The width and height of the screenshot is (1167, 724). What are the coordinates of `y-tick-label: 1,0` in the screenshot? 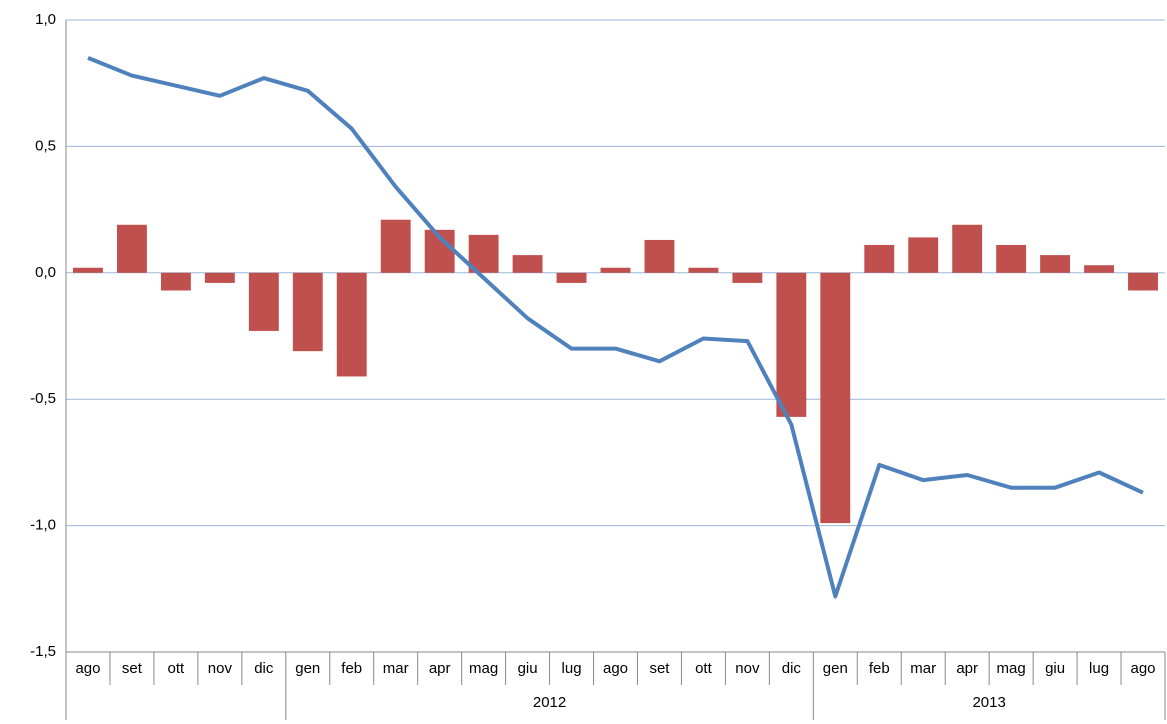 It's located at (45, 19).